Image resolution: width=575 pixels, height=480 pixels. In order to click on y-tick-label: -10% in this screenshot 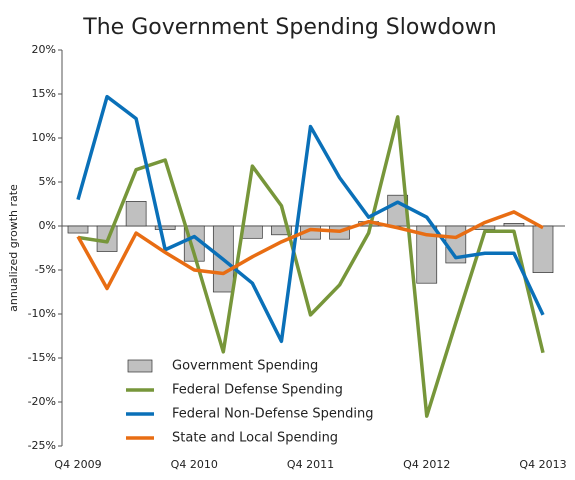, I will do `click(42, 313)`.